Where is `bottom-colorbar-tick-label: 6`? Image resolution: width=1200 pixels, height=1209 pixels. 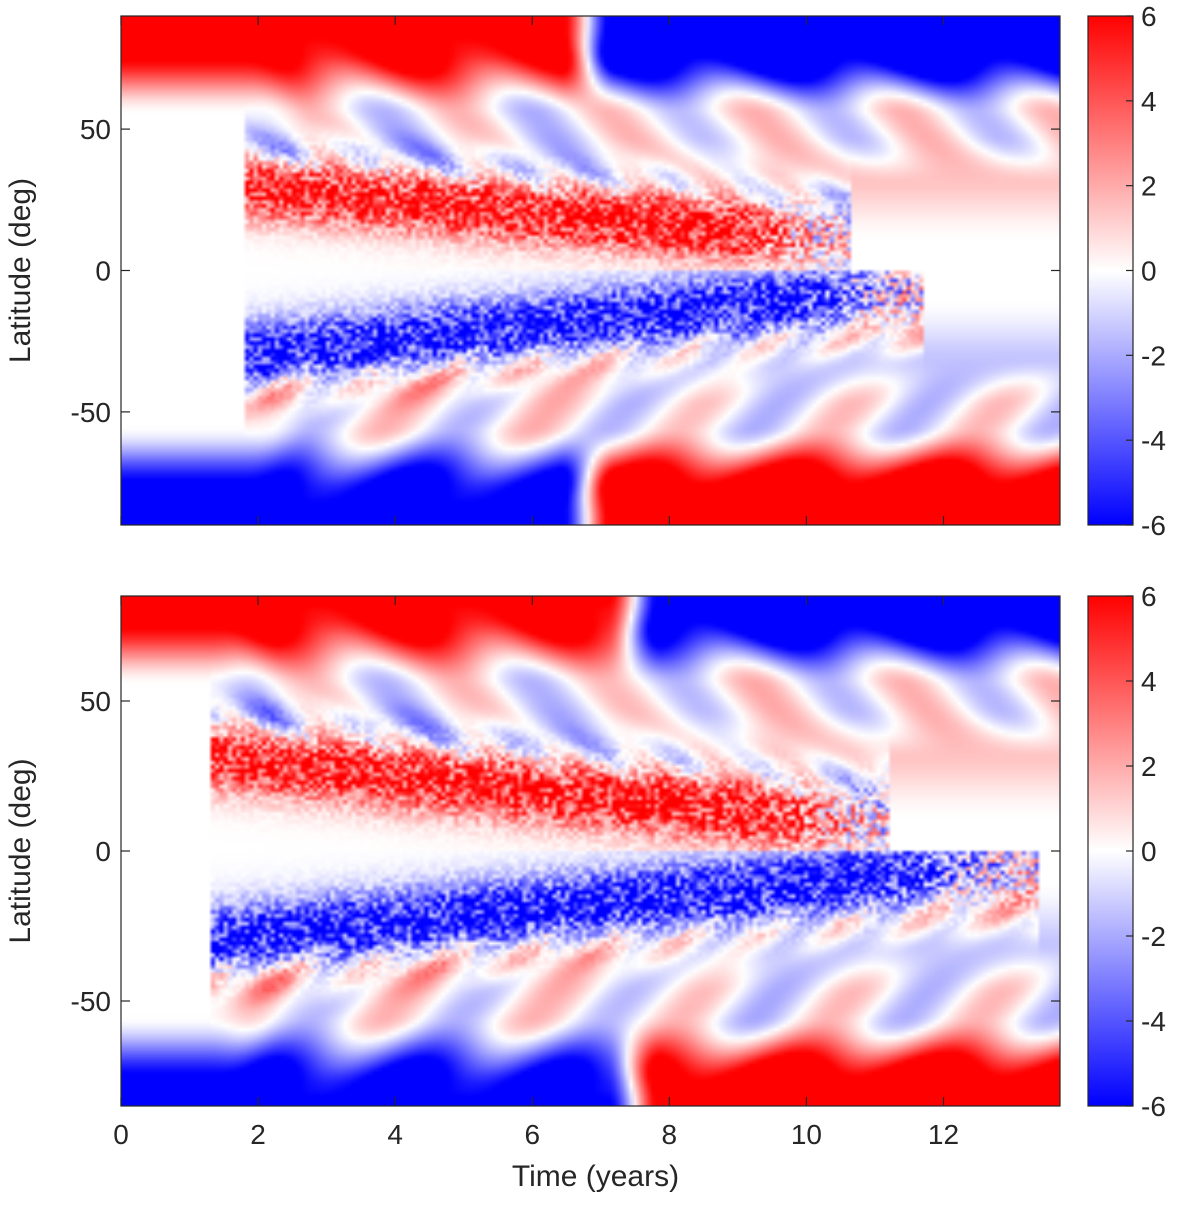
bottom-colorbar-tick-label: 6 is located at coordinates (1149, 596).